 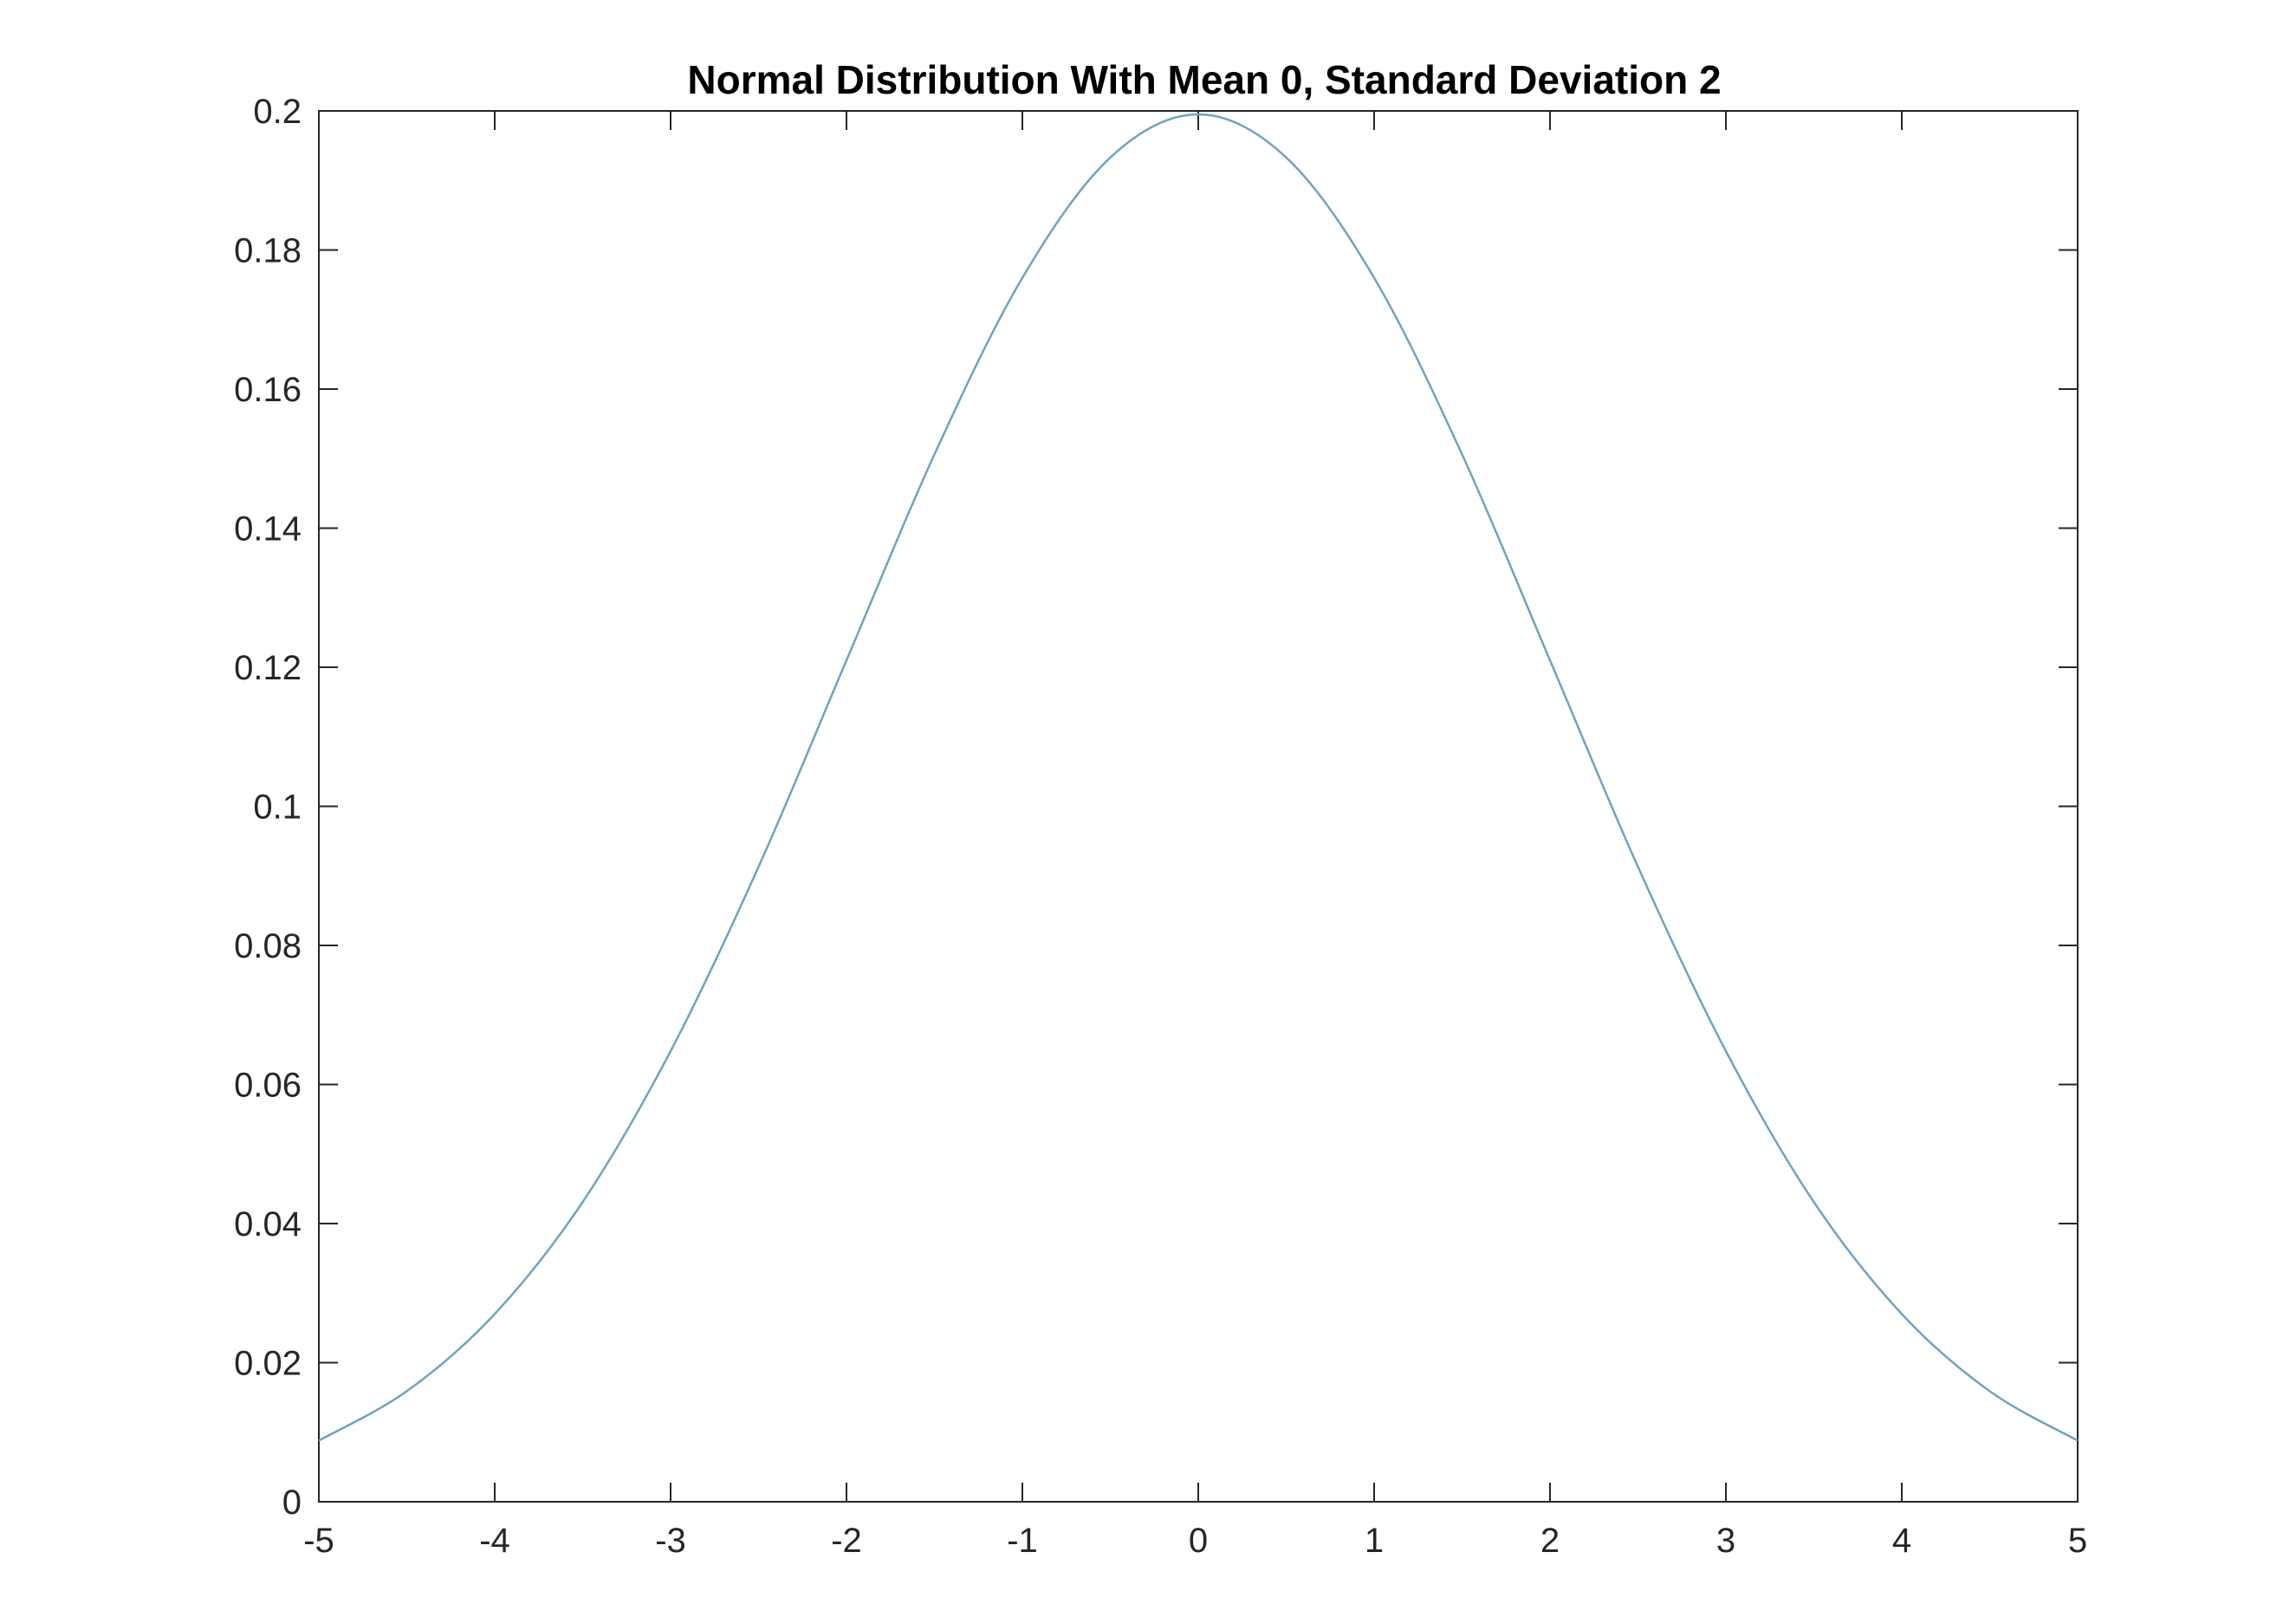 I want to click on x-tick-label: -5, so click(x=318, y=1541).